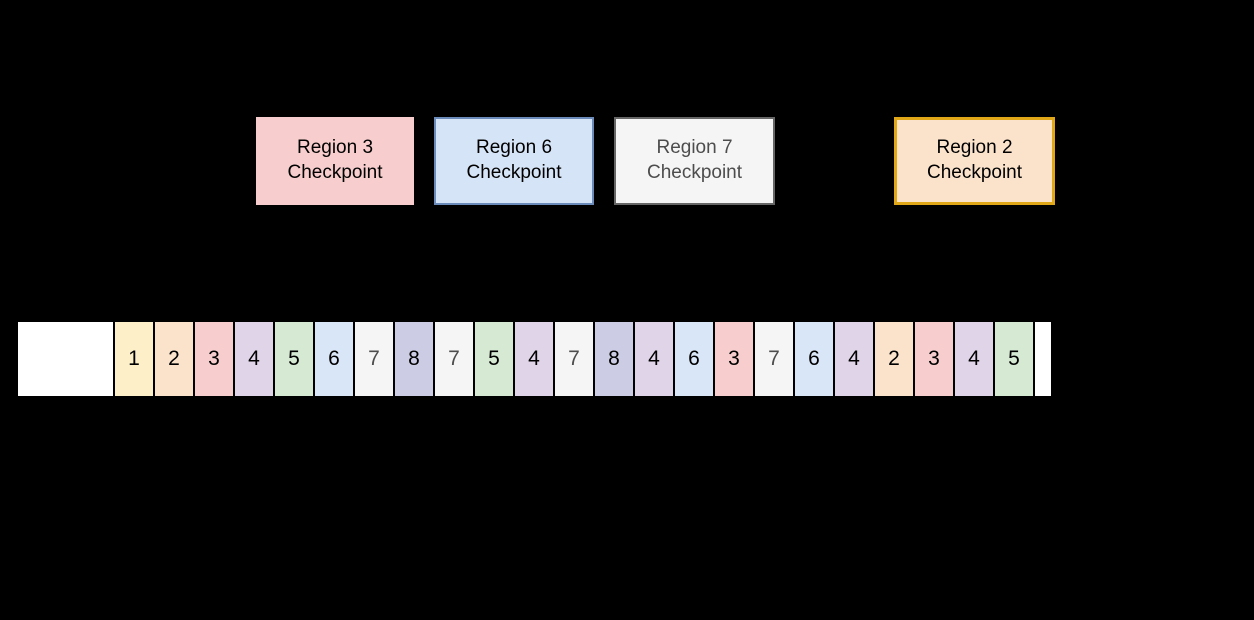 This screenshot has width=1254, height=620. Describe the element at coordinates (335, 148) in the screenshot. I see `checkpoint-title: Region 3` at that location.